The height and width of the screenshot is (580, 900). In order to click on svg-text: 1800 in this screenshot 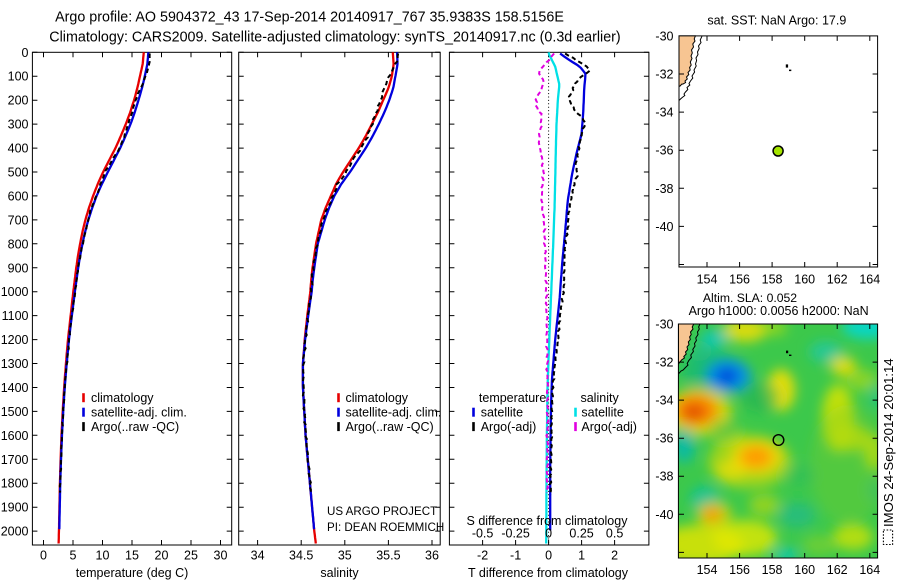, I will do `click(15, 484)`.